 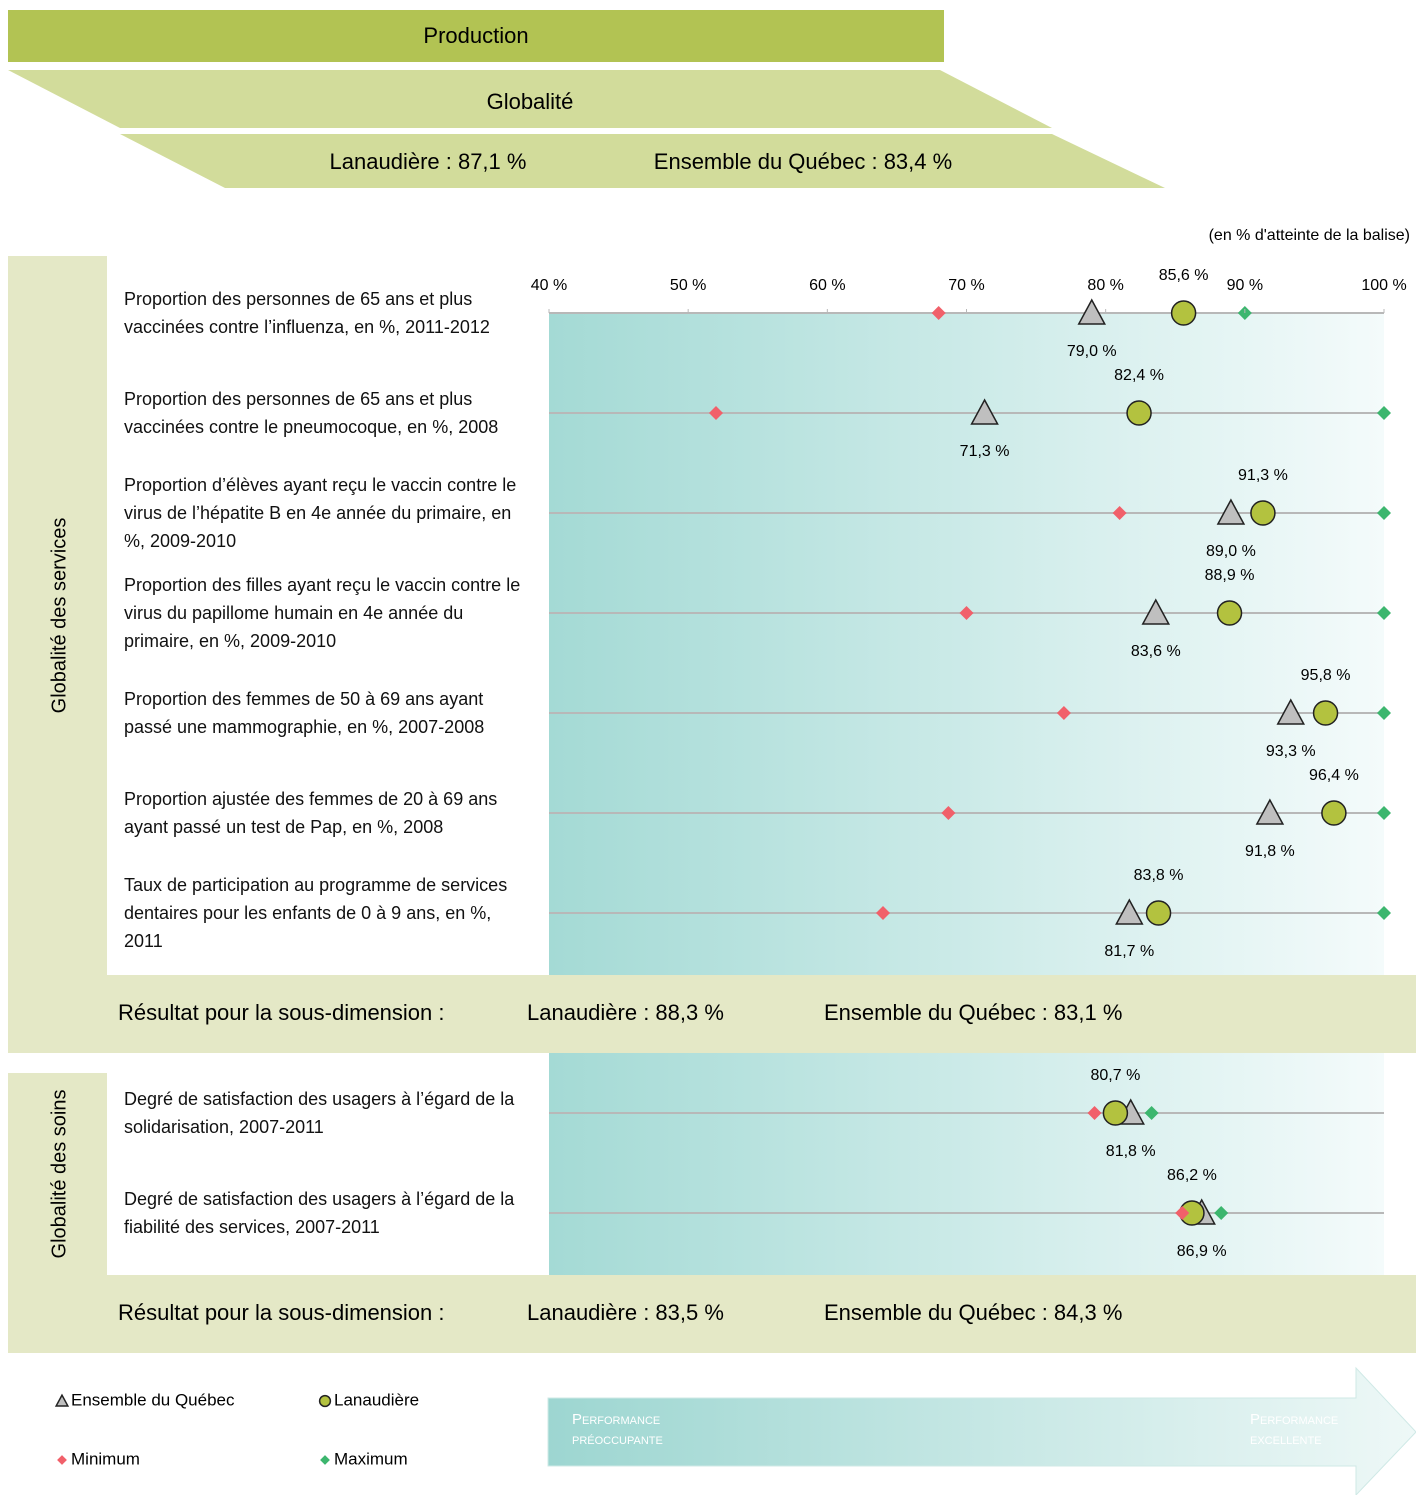 I want to click on globalite-banner, so click(x=530, y=99).